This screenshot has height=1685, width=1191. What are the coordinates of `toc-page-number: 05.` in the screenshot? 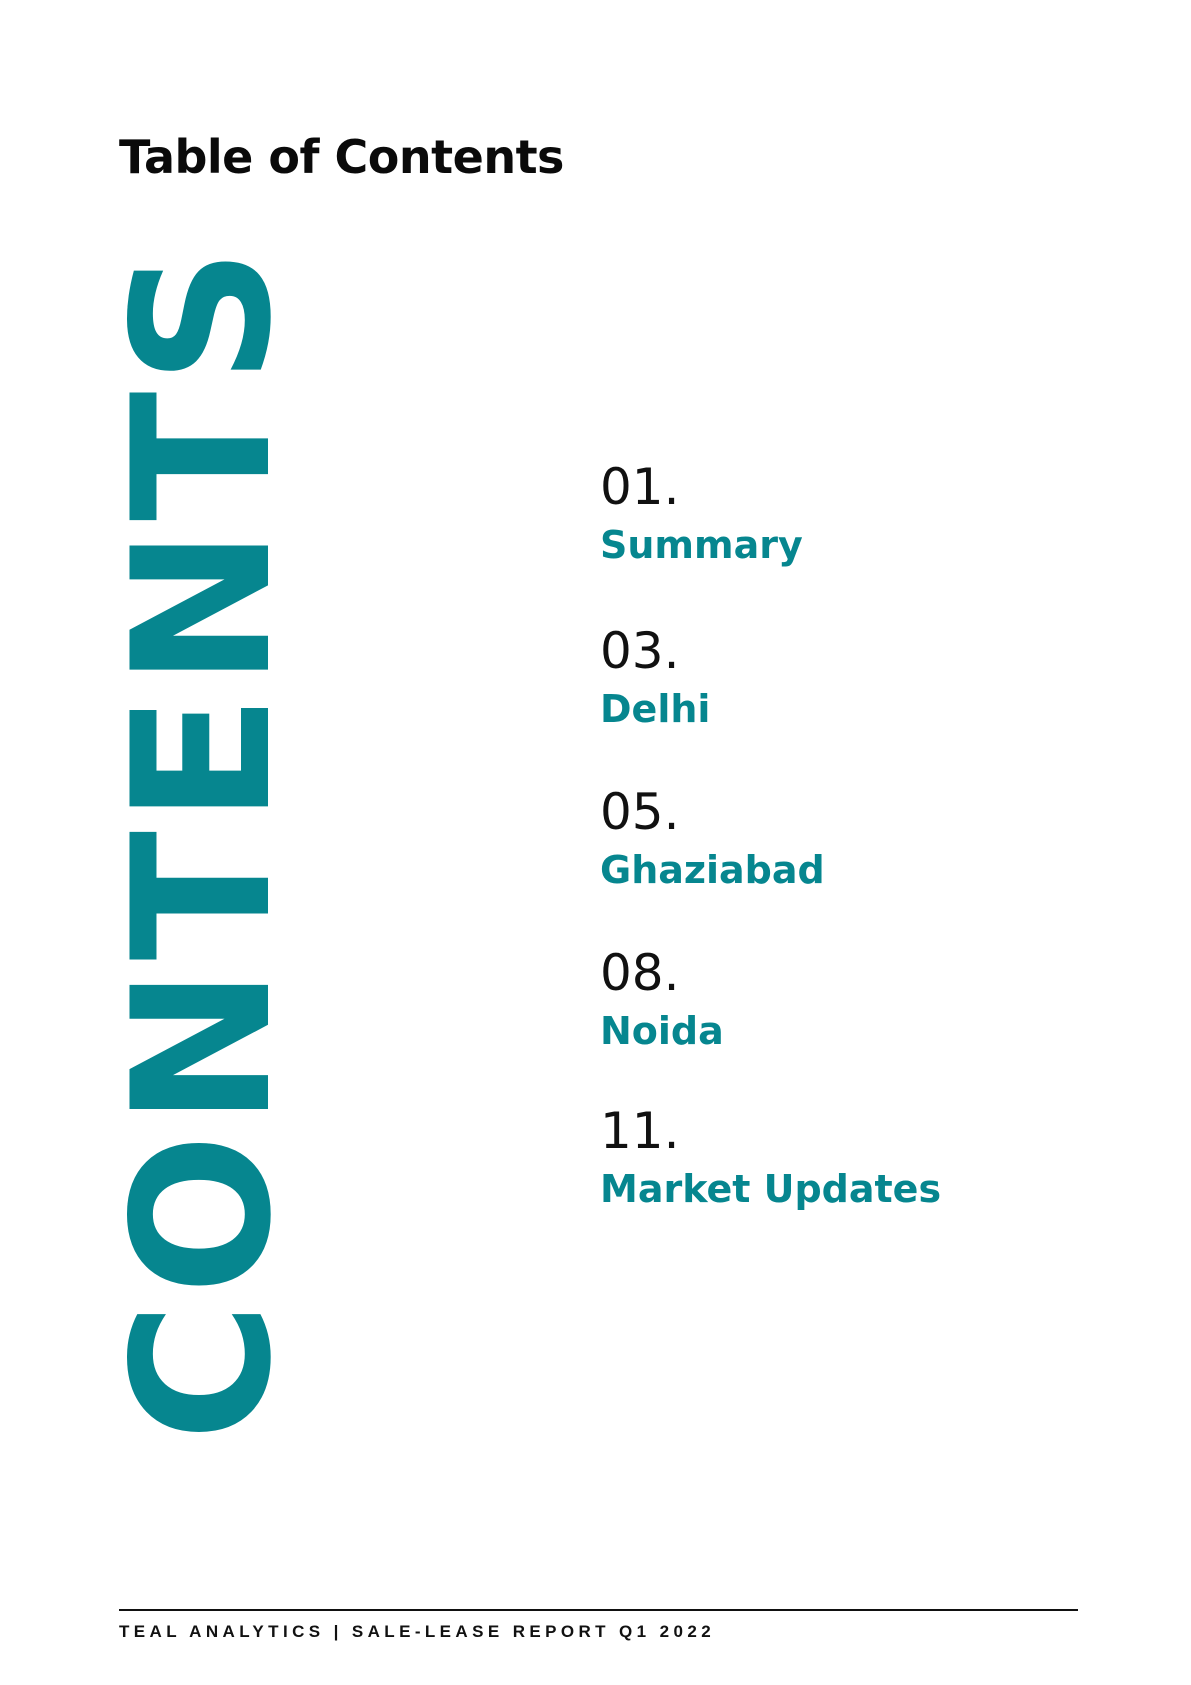 It's located at (640, 812).